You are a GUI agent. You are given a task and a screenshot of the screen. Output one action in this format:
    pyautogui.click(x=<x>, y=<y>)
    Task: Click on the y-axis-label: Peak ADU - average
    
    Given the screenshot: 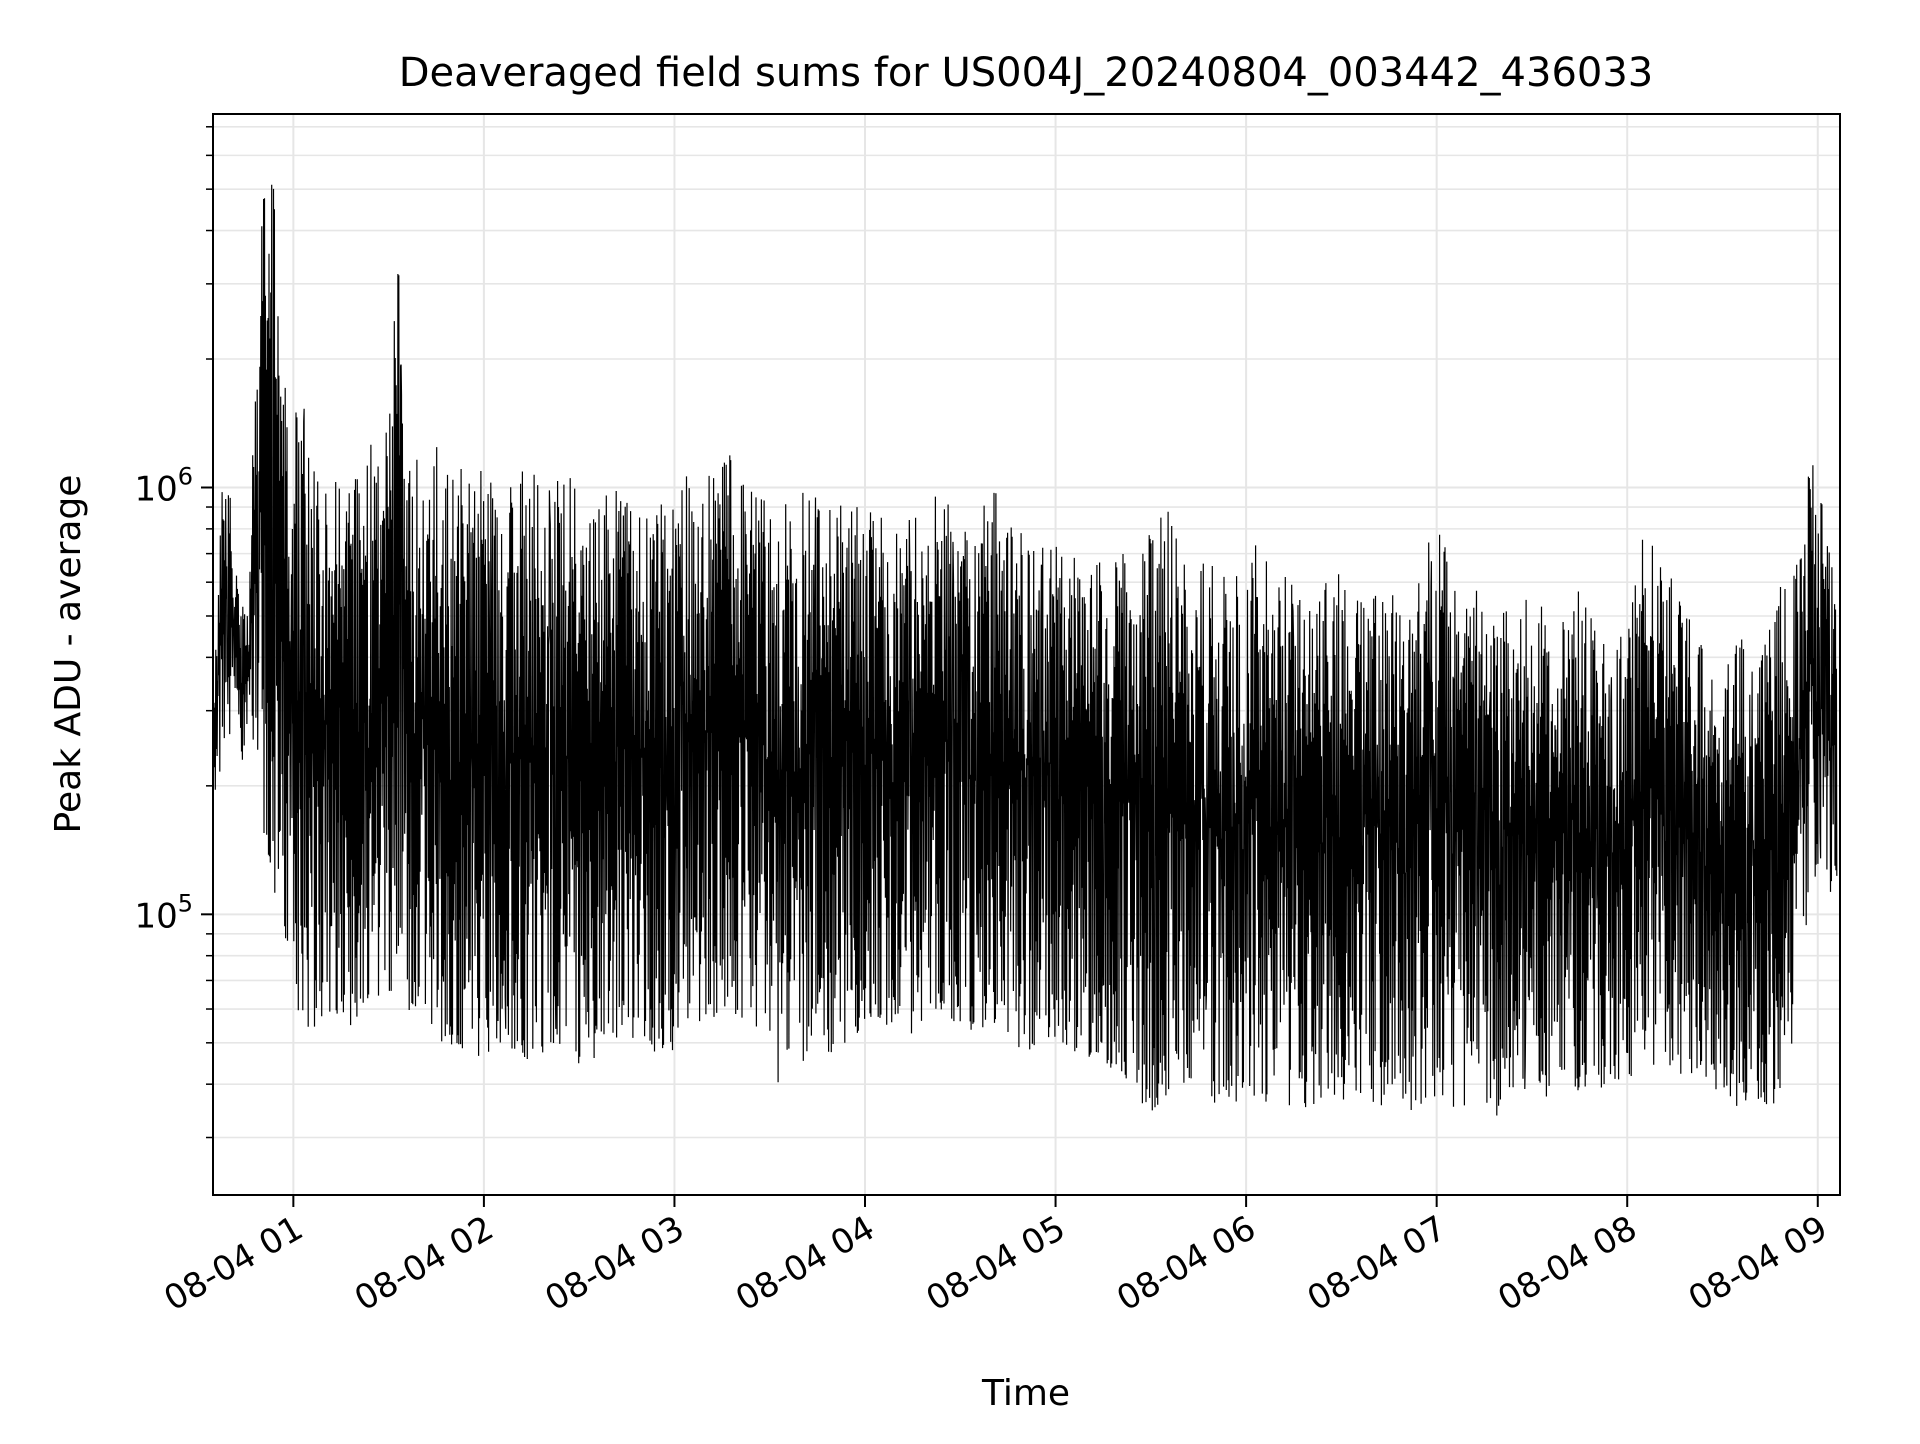 What is the action you would take?
    pyautogui.click(x=68, y=654)
    